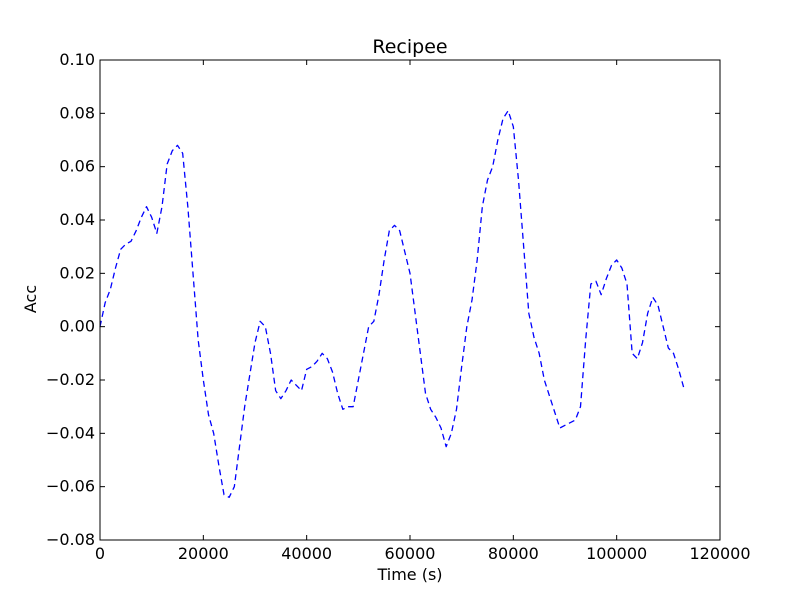 This screenshot has width=800, height=600. What do you see at coordinates (30, 299) in the screenshot?
I see `y-axis-label: Acc` at bounding box center [30, 299].